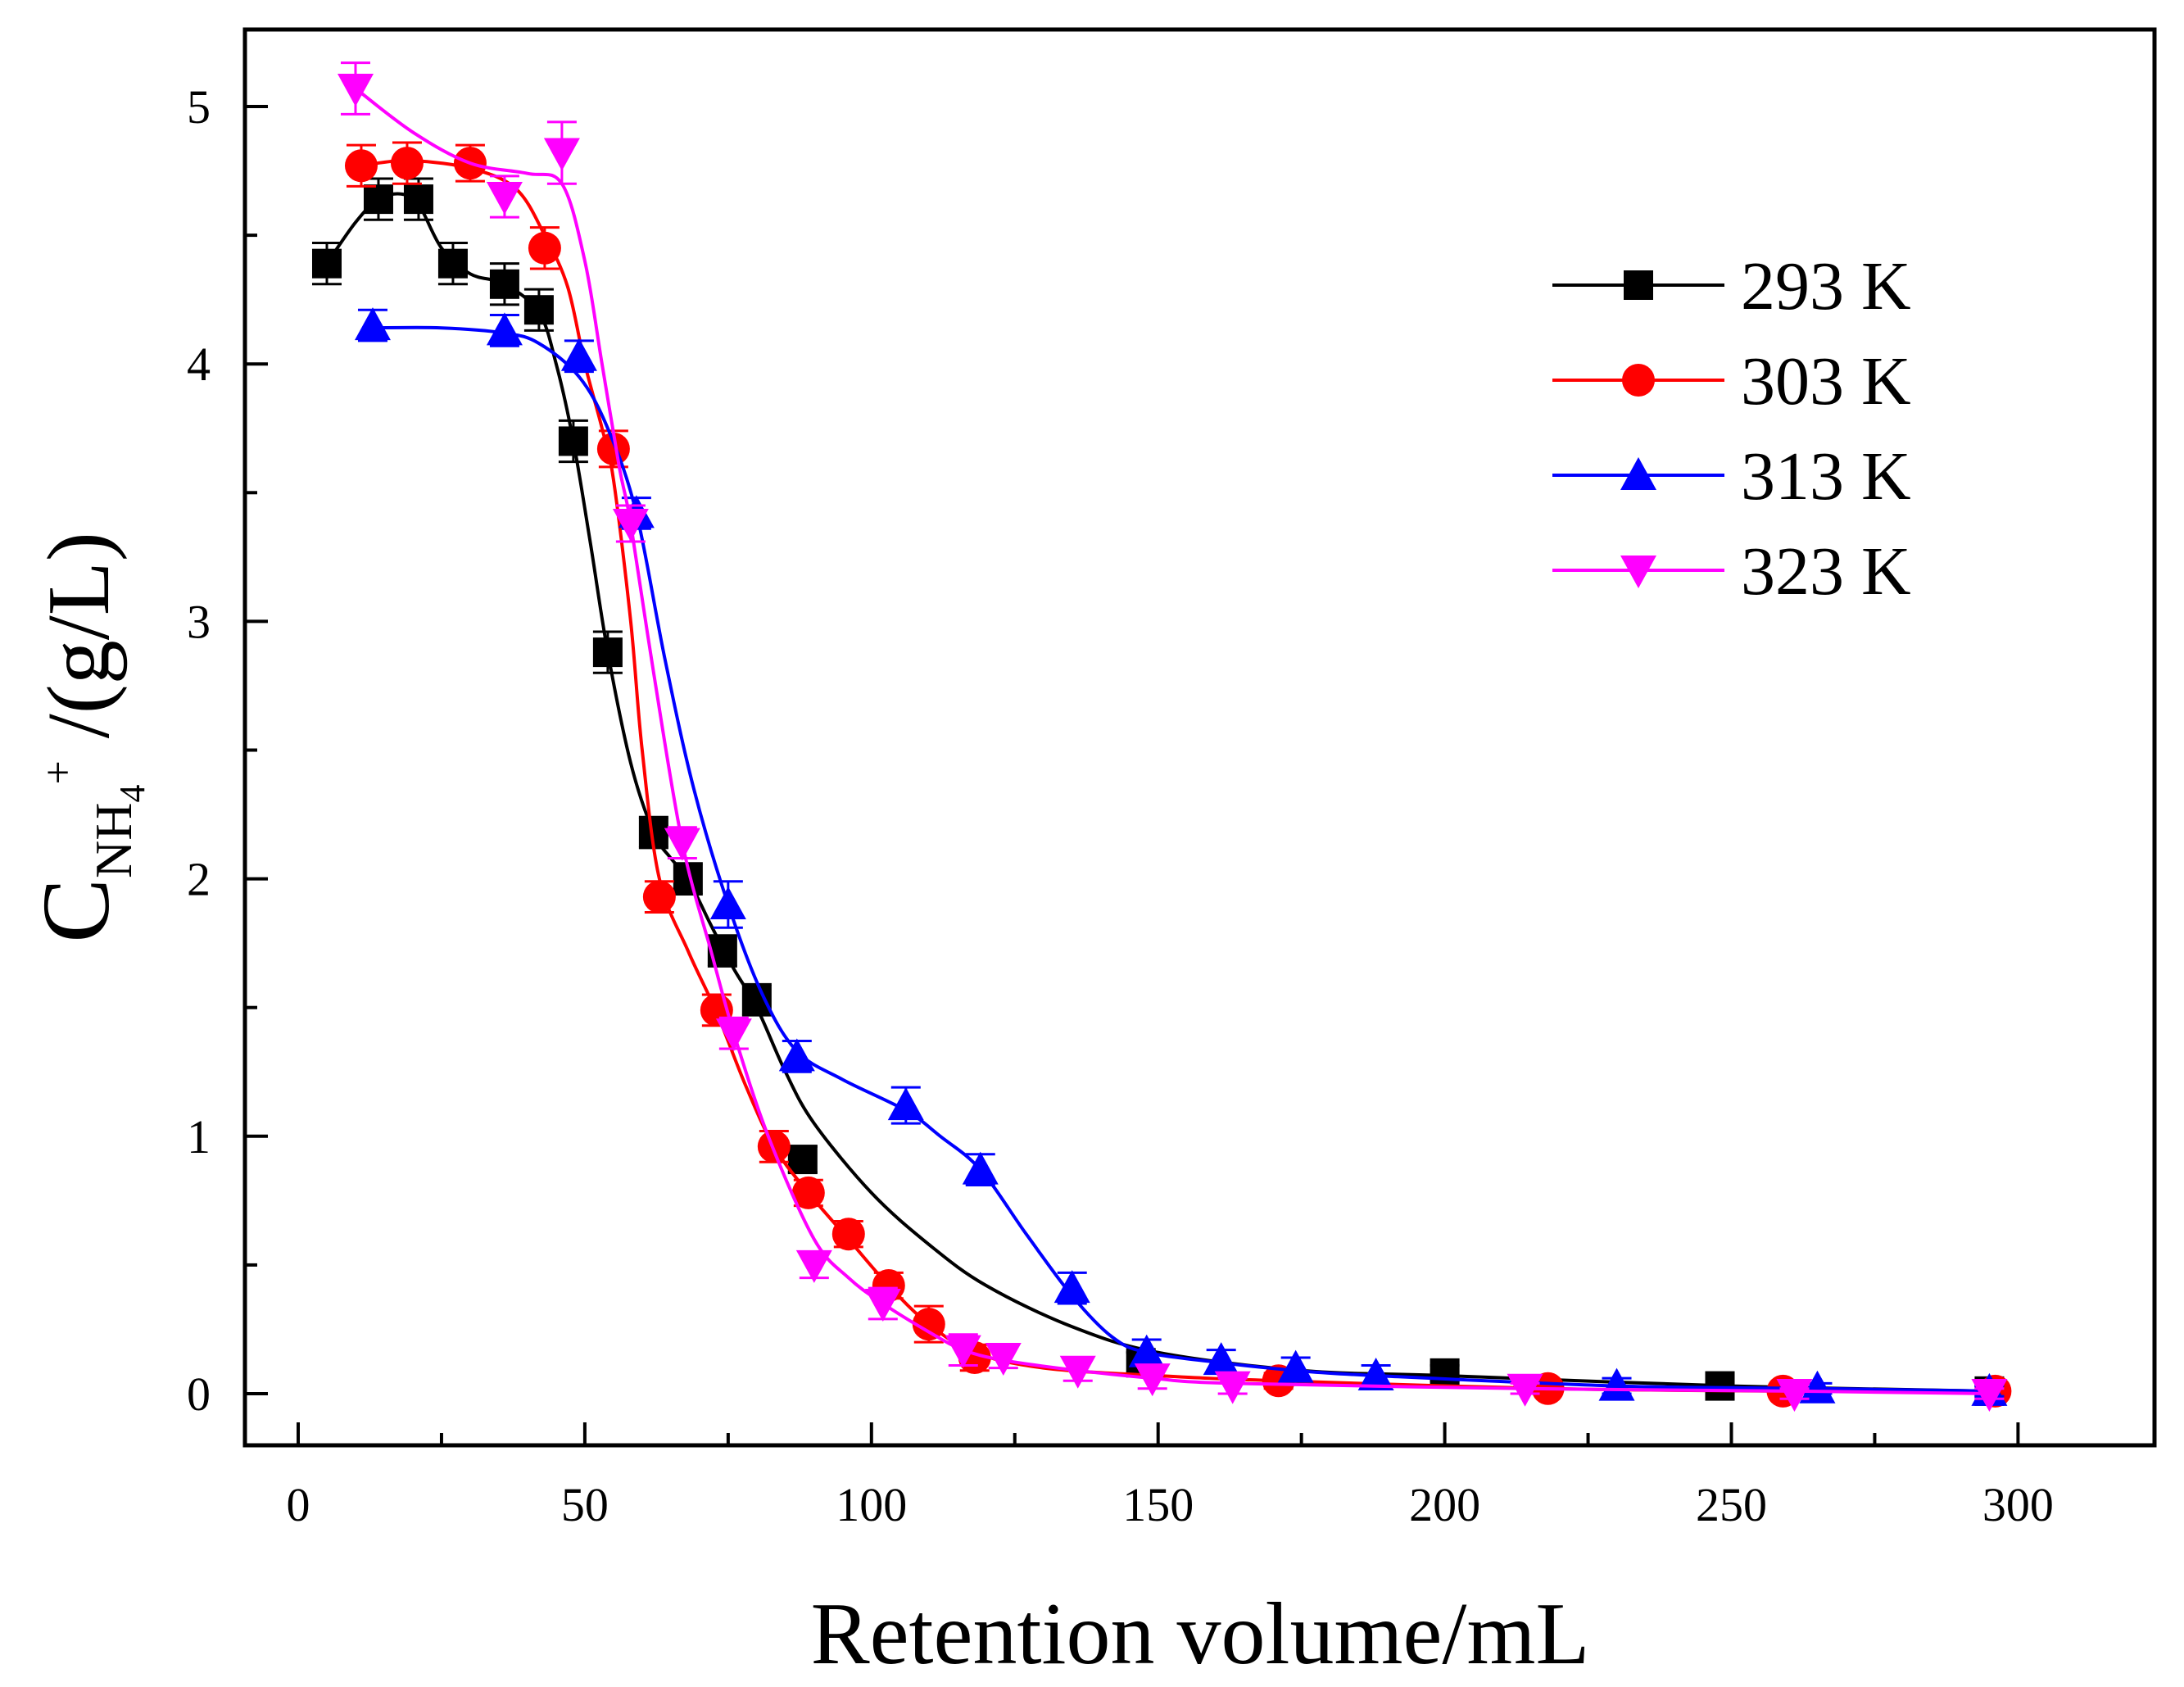 The image size is (2184, 1687). Describe the element at coordinates (585, 1505) in the screenshot. I see `x-tick-label: 50` at that location.